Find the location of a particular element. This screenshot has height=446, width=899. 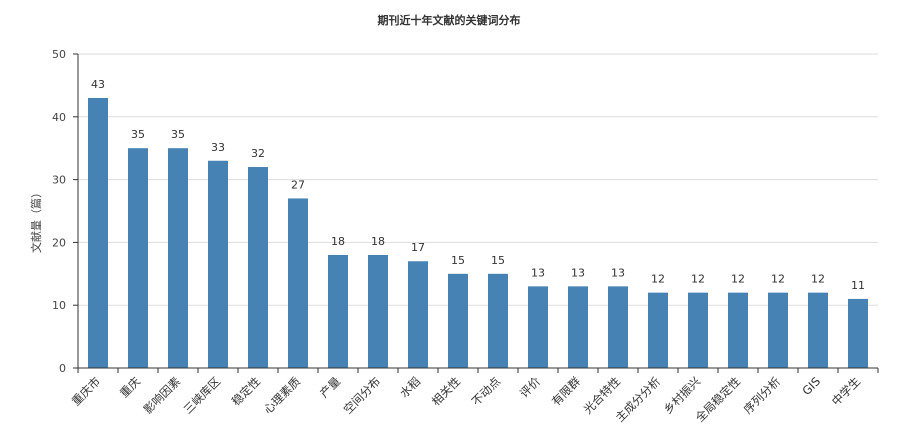

x-tick-label: 序列分析 is located at coordinates (762, 395).